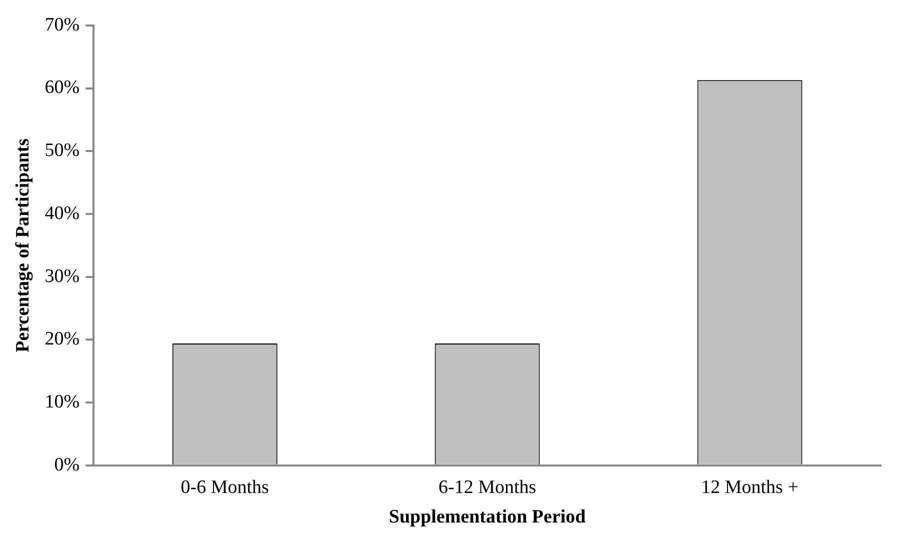  I want to click on x-axis-title: Supplementation Period, so click(487, 517).